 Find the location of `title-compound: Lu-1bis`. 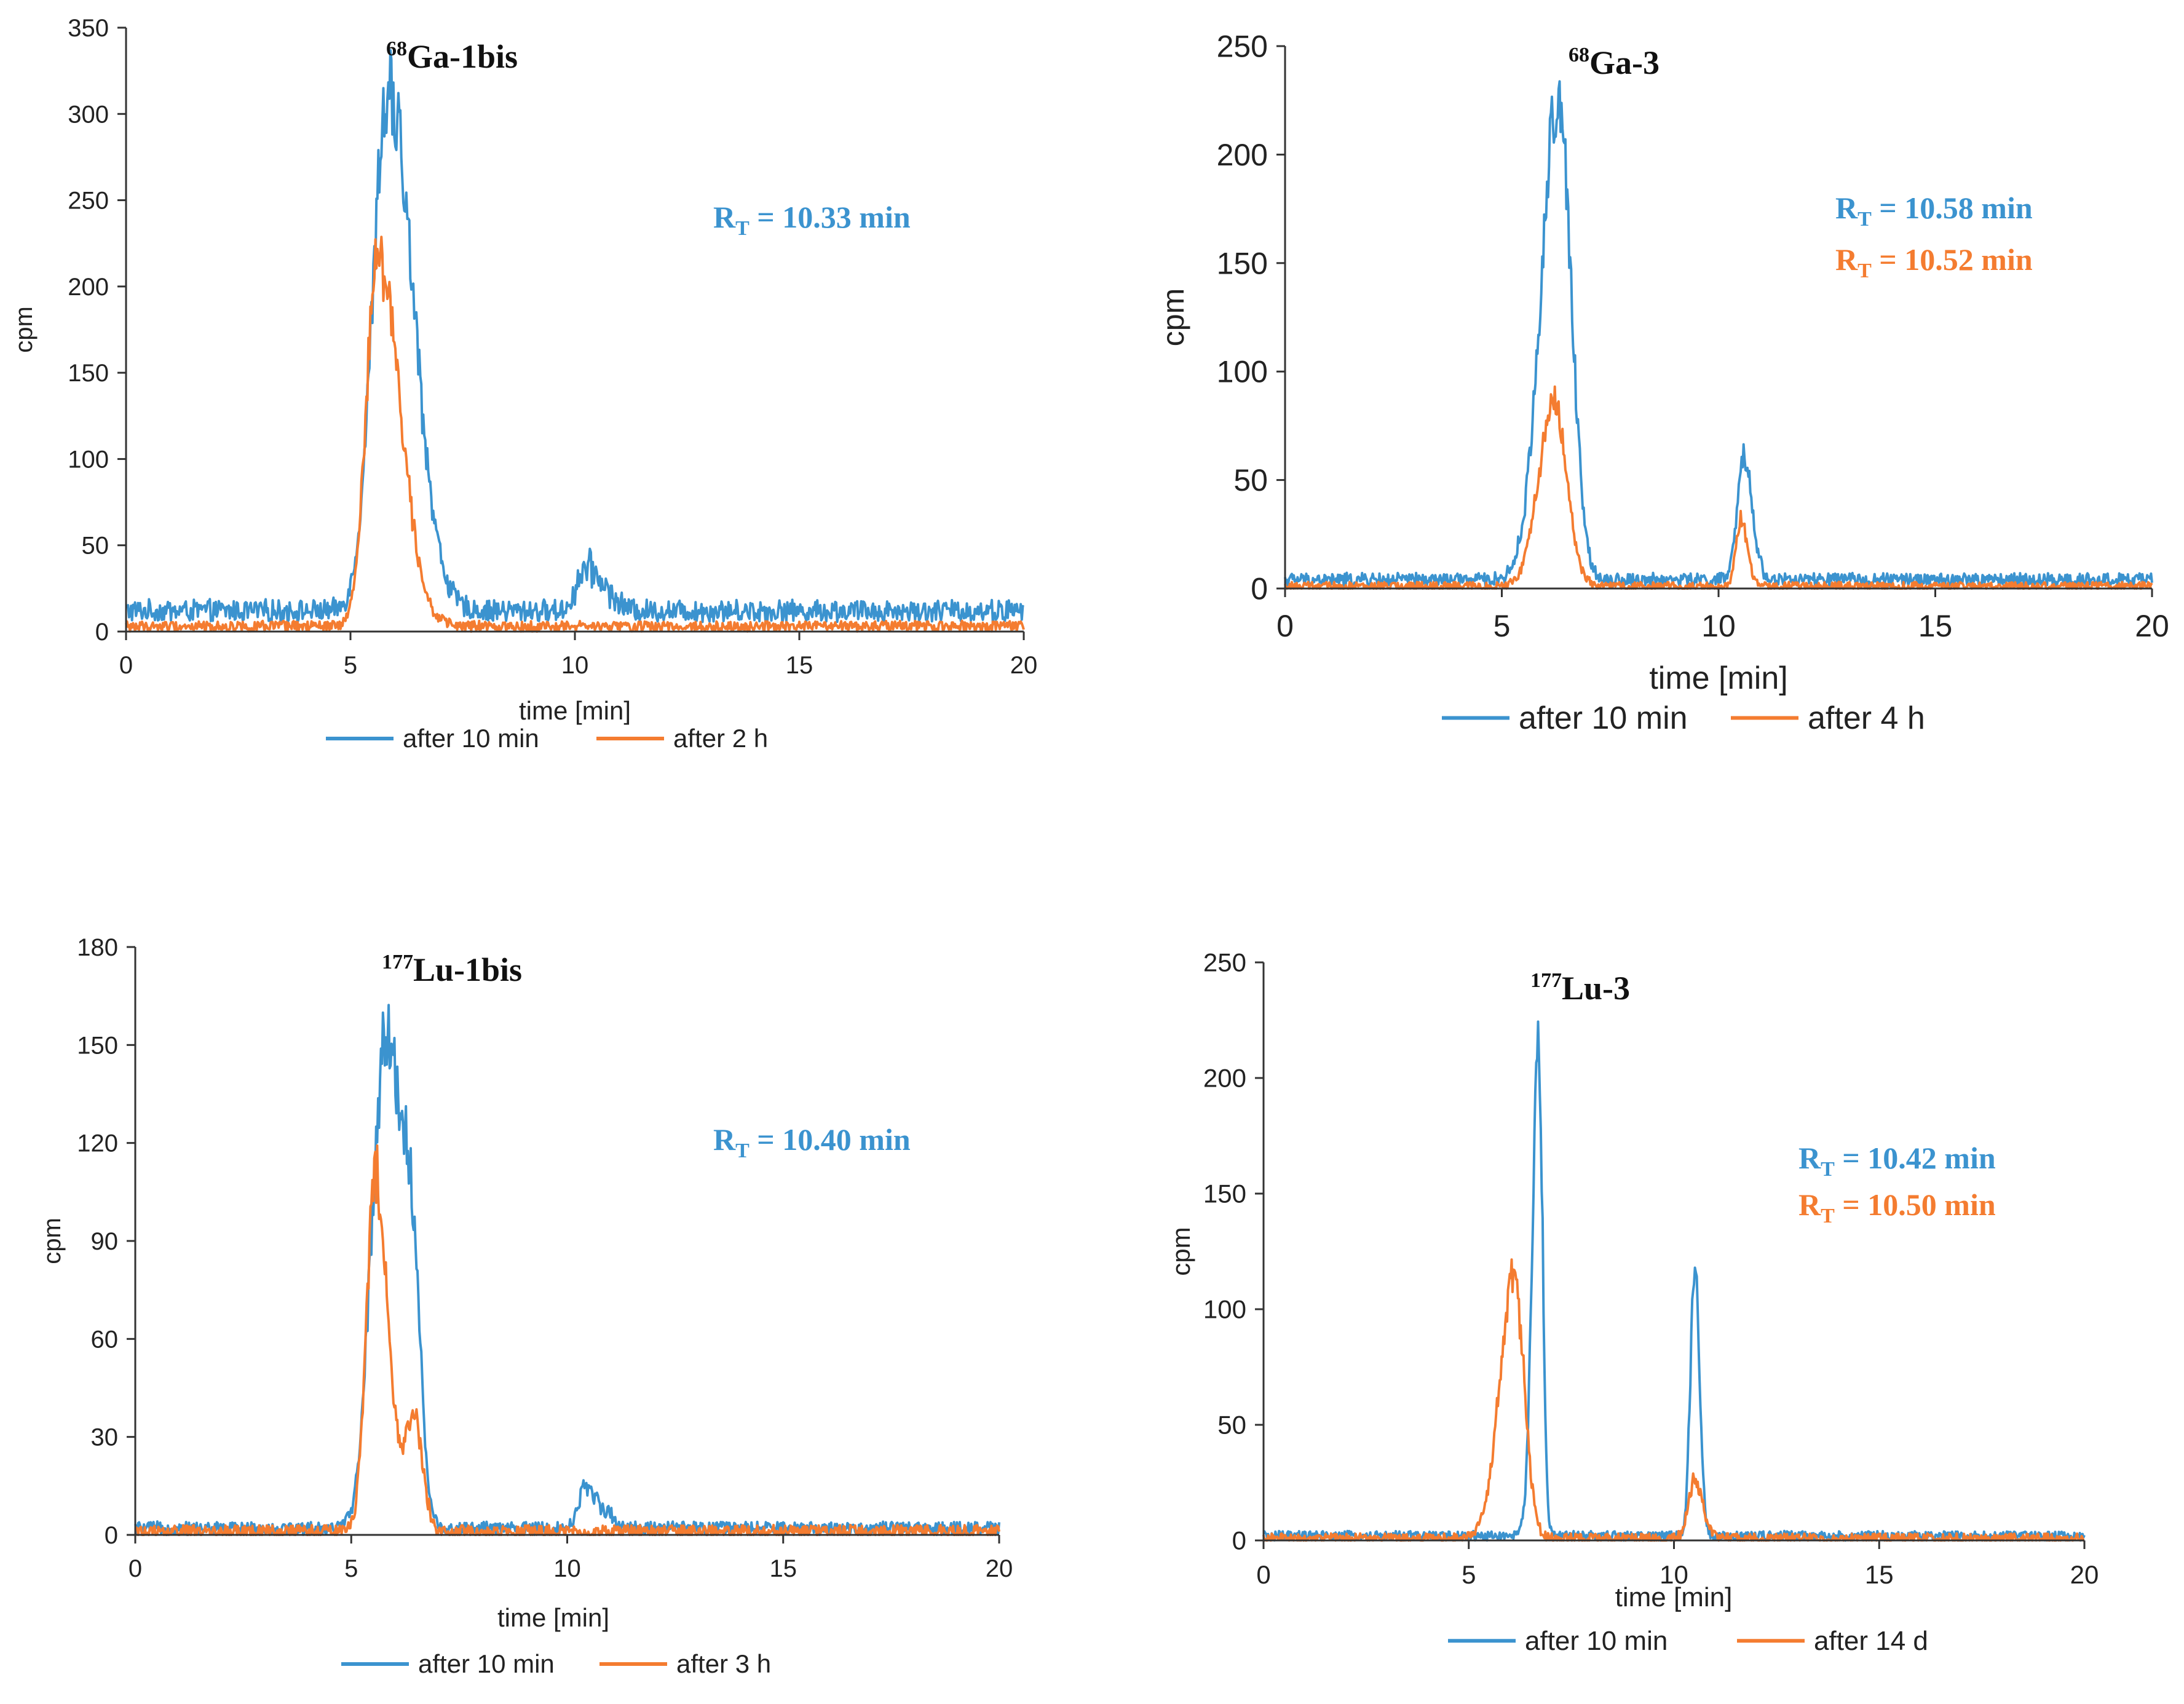

title-compound: Lu-1bis is located at coordinates (467, 969).